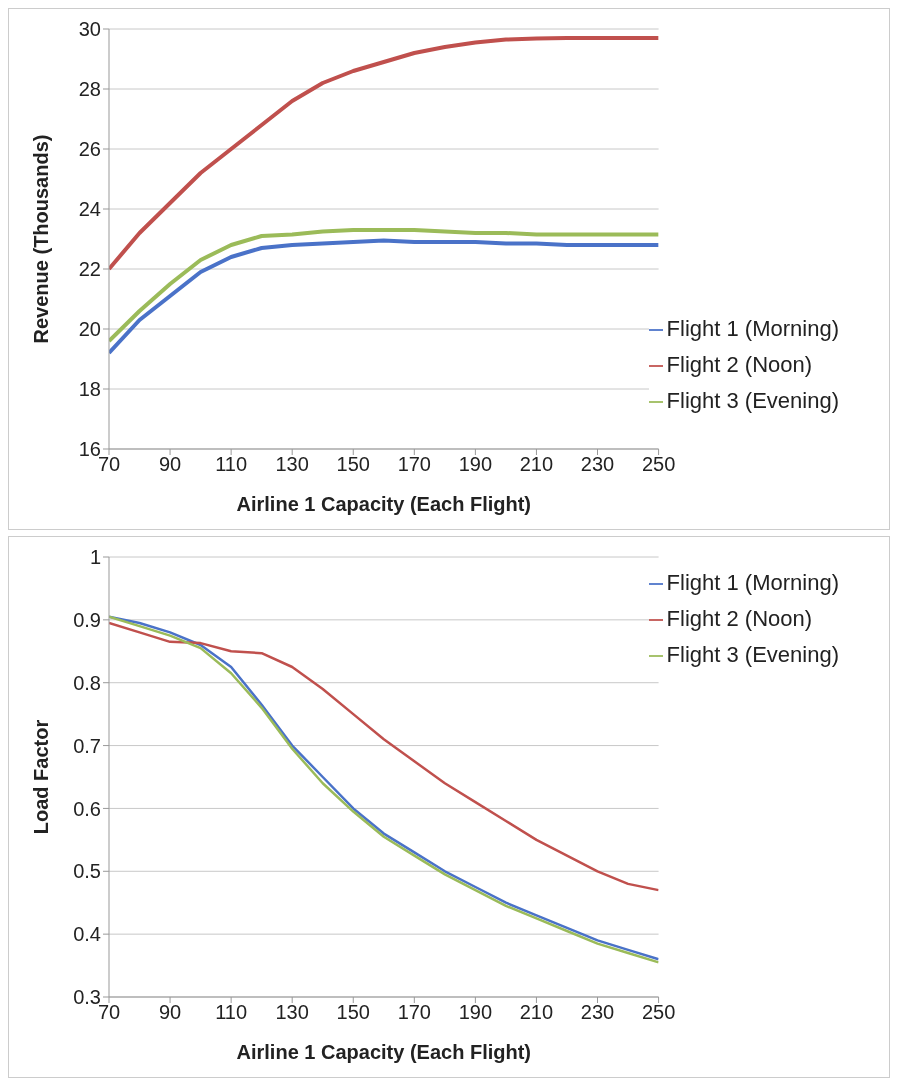  Describe the element at coordinates (41, 777) in the screenshot. I see `y-axis-title: Load Factor` at that location.